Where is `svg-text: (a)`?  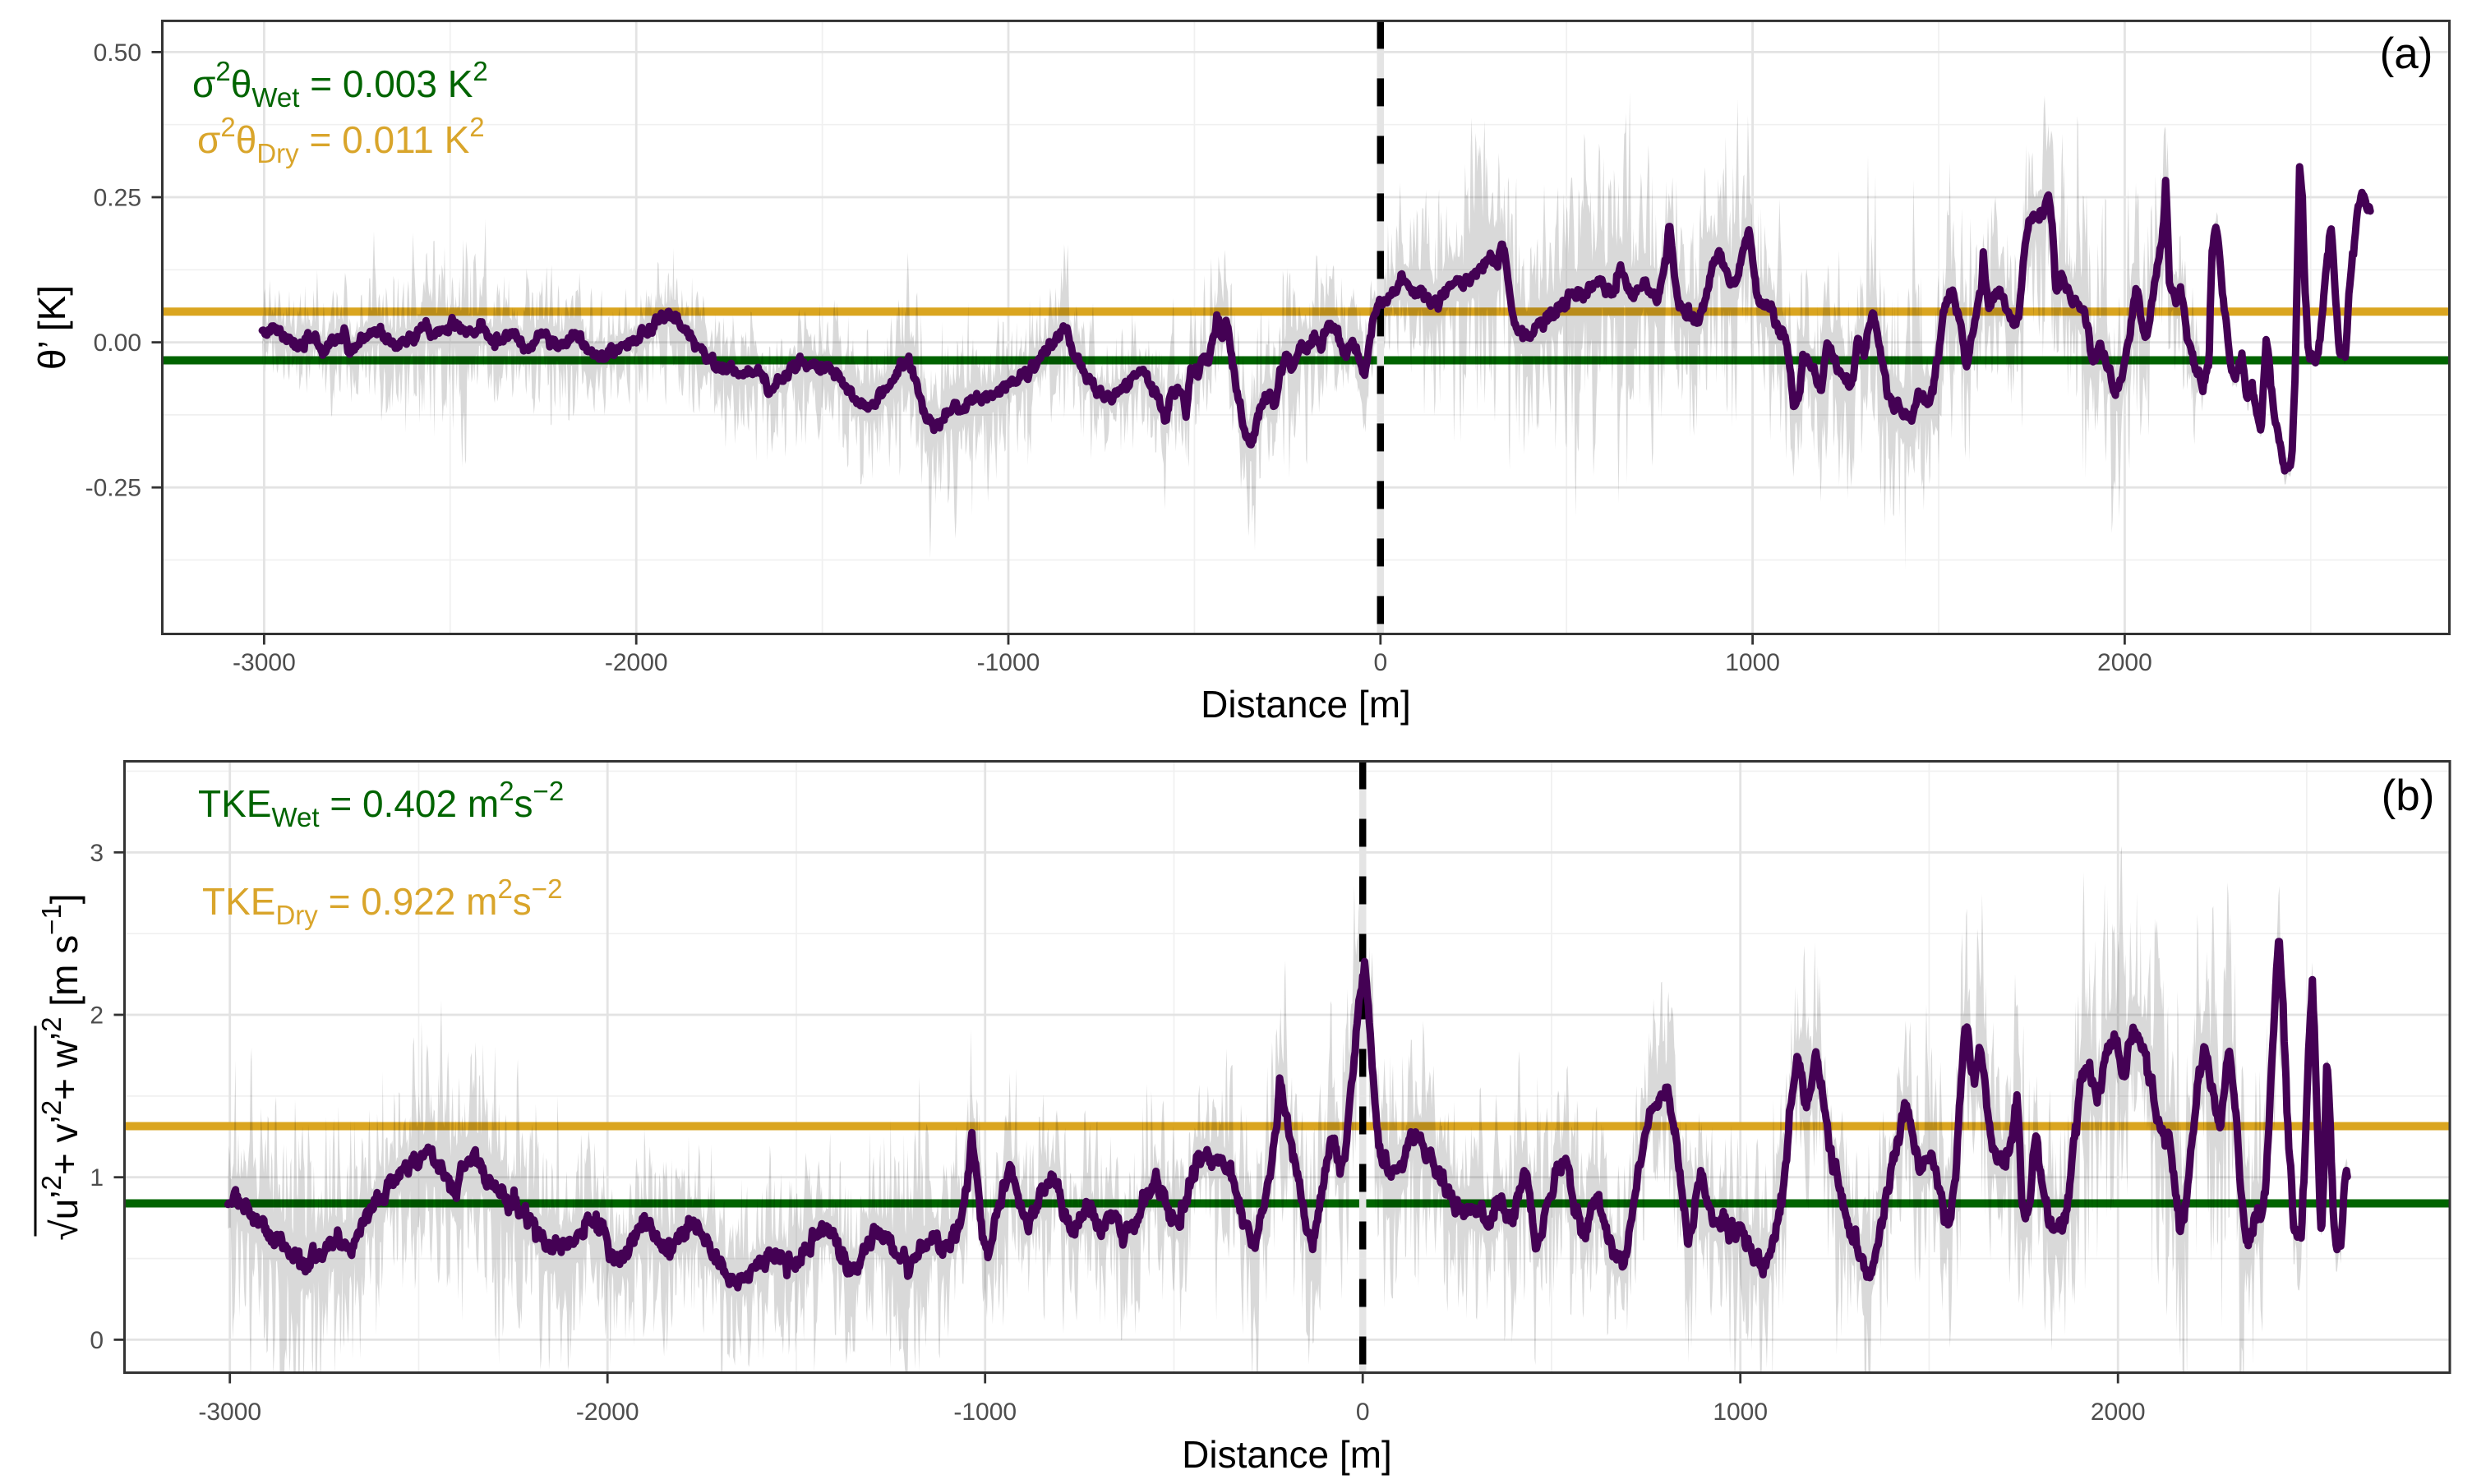 svg-text: (a) is located at coordinates (2406, 54).